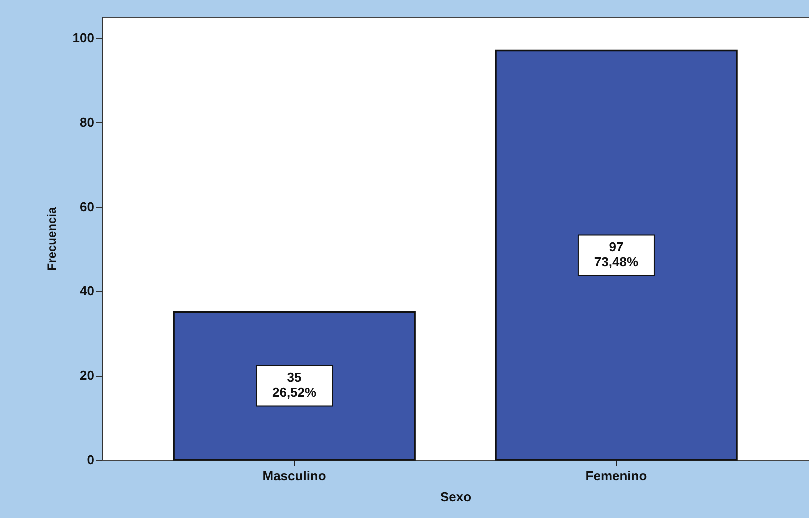  Describe the element at coordinates (616, 254) in the screenshot. I see `data-label: 97 73,48%` at that location.